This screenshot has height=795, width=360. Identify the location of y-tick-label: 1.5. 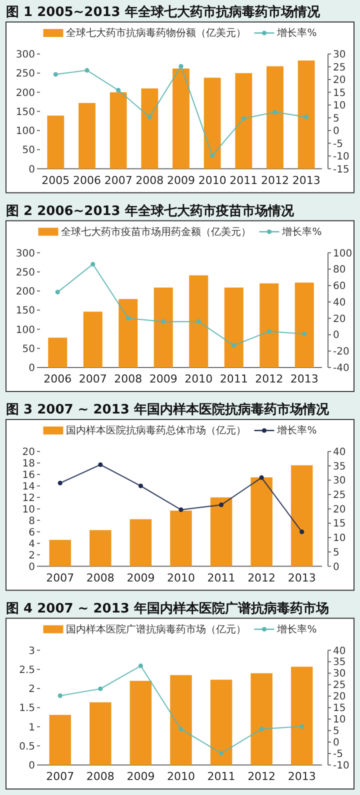
(27, 708).